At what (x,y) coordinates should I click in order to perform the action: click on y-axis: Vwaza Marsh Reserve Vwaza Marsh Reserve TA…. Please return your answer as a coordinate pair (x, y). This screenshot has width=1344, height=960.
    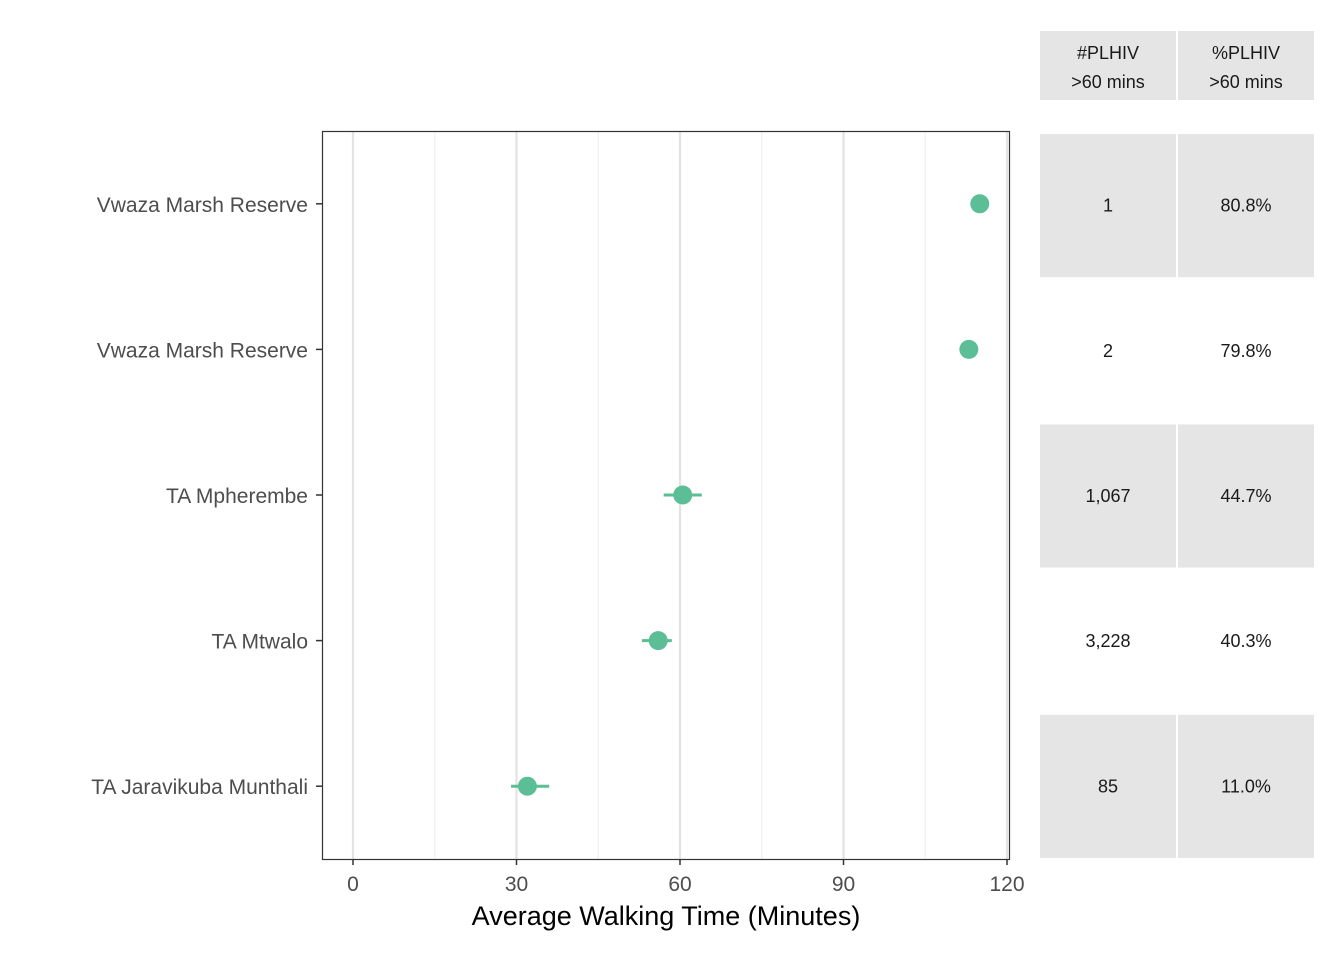
    Looking at the image, I should click on (206, 496).